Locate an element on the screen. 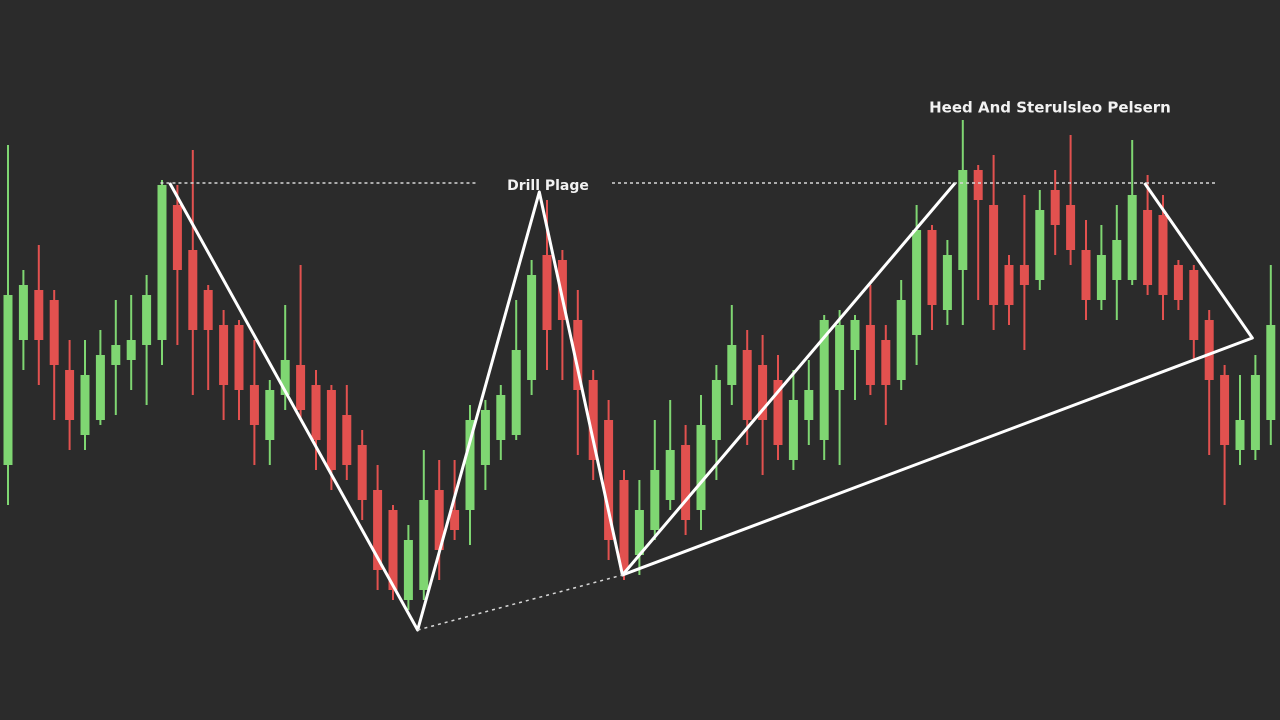  pattern-label: Drill Plage is located at coordinates (548, 186).